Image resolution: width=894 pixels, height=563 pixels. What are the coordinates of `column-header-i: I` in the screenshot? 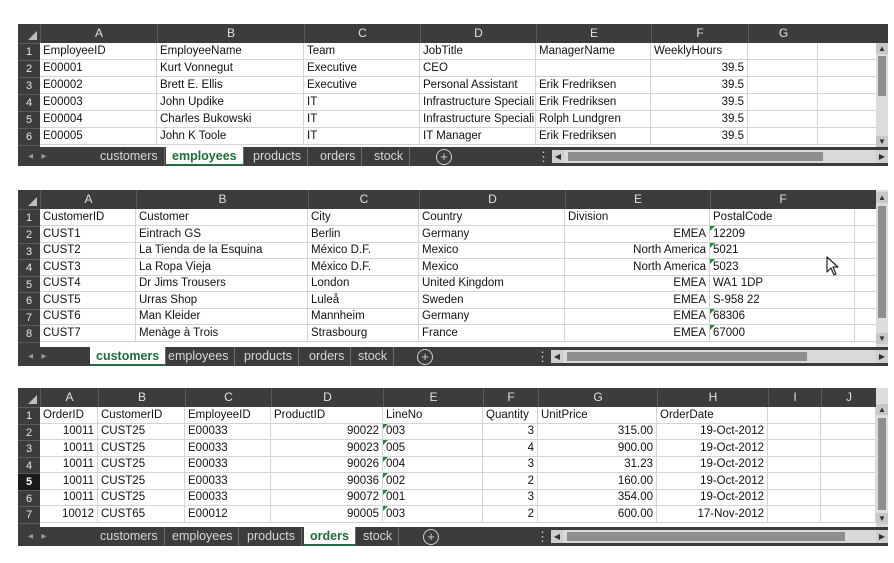 It's located at (794, 397).